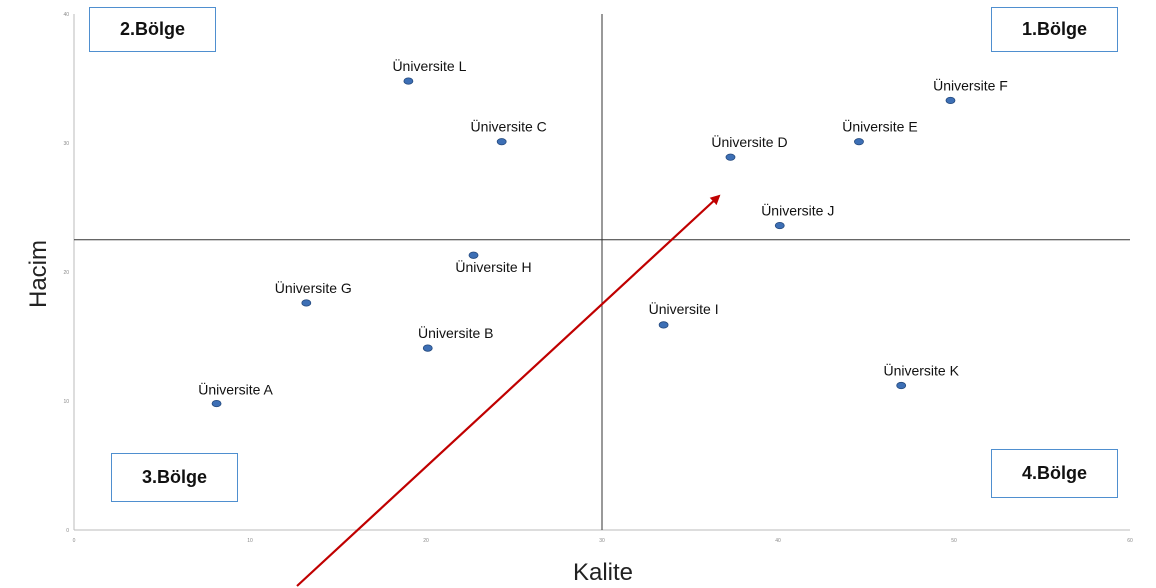 Image resolution: width=1156 pixels, height=588 pixels. Describe the element at coordinates (235, 389) in the screenshot. I see `data-point-label: Üniversite A` at that location.